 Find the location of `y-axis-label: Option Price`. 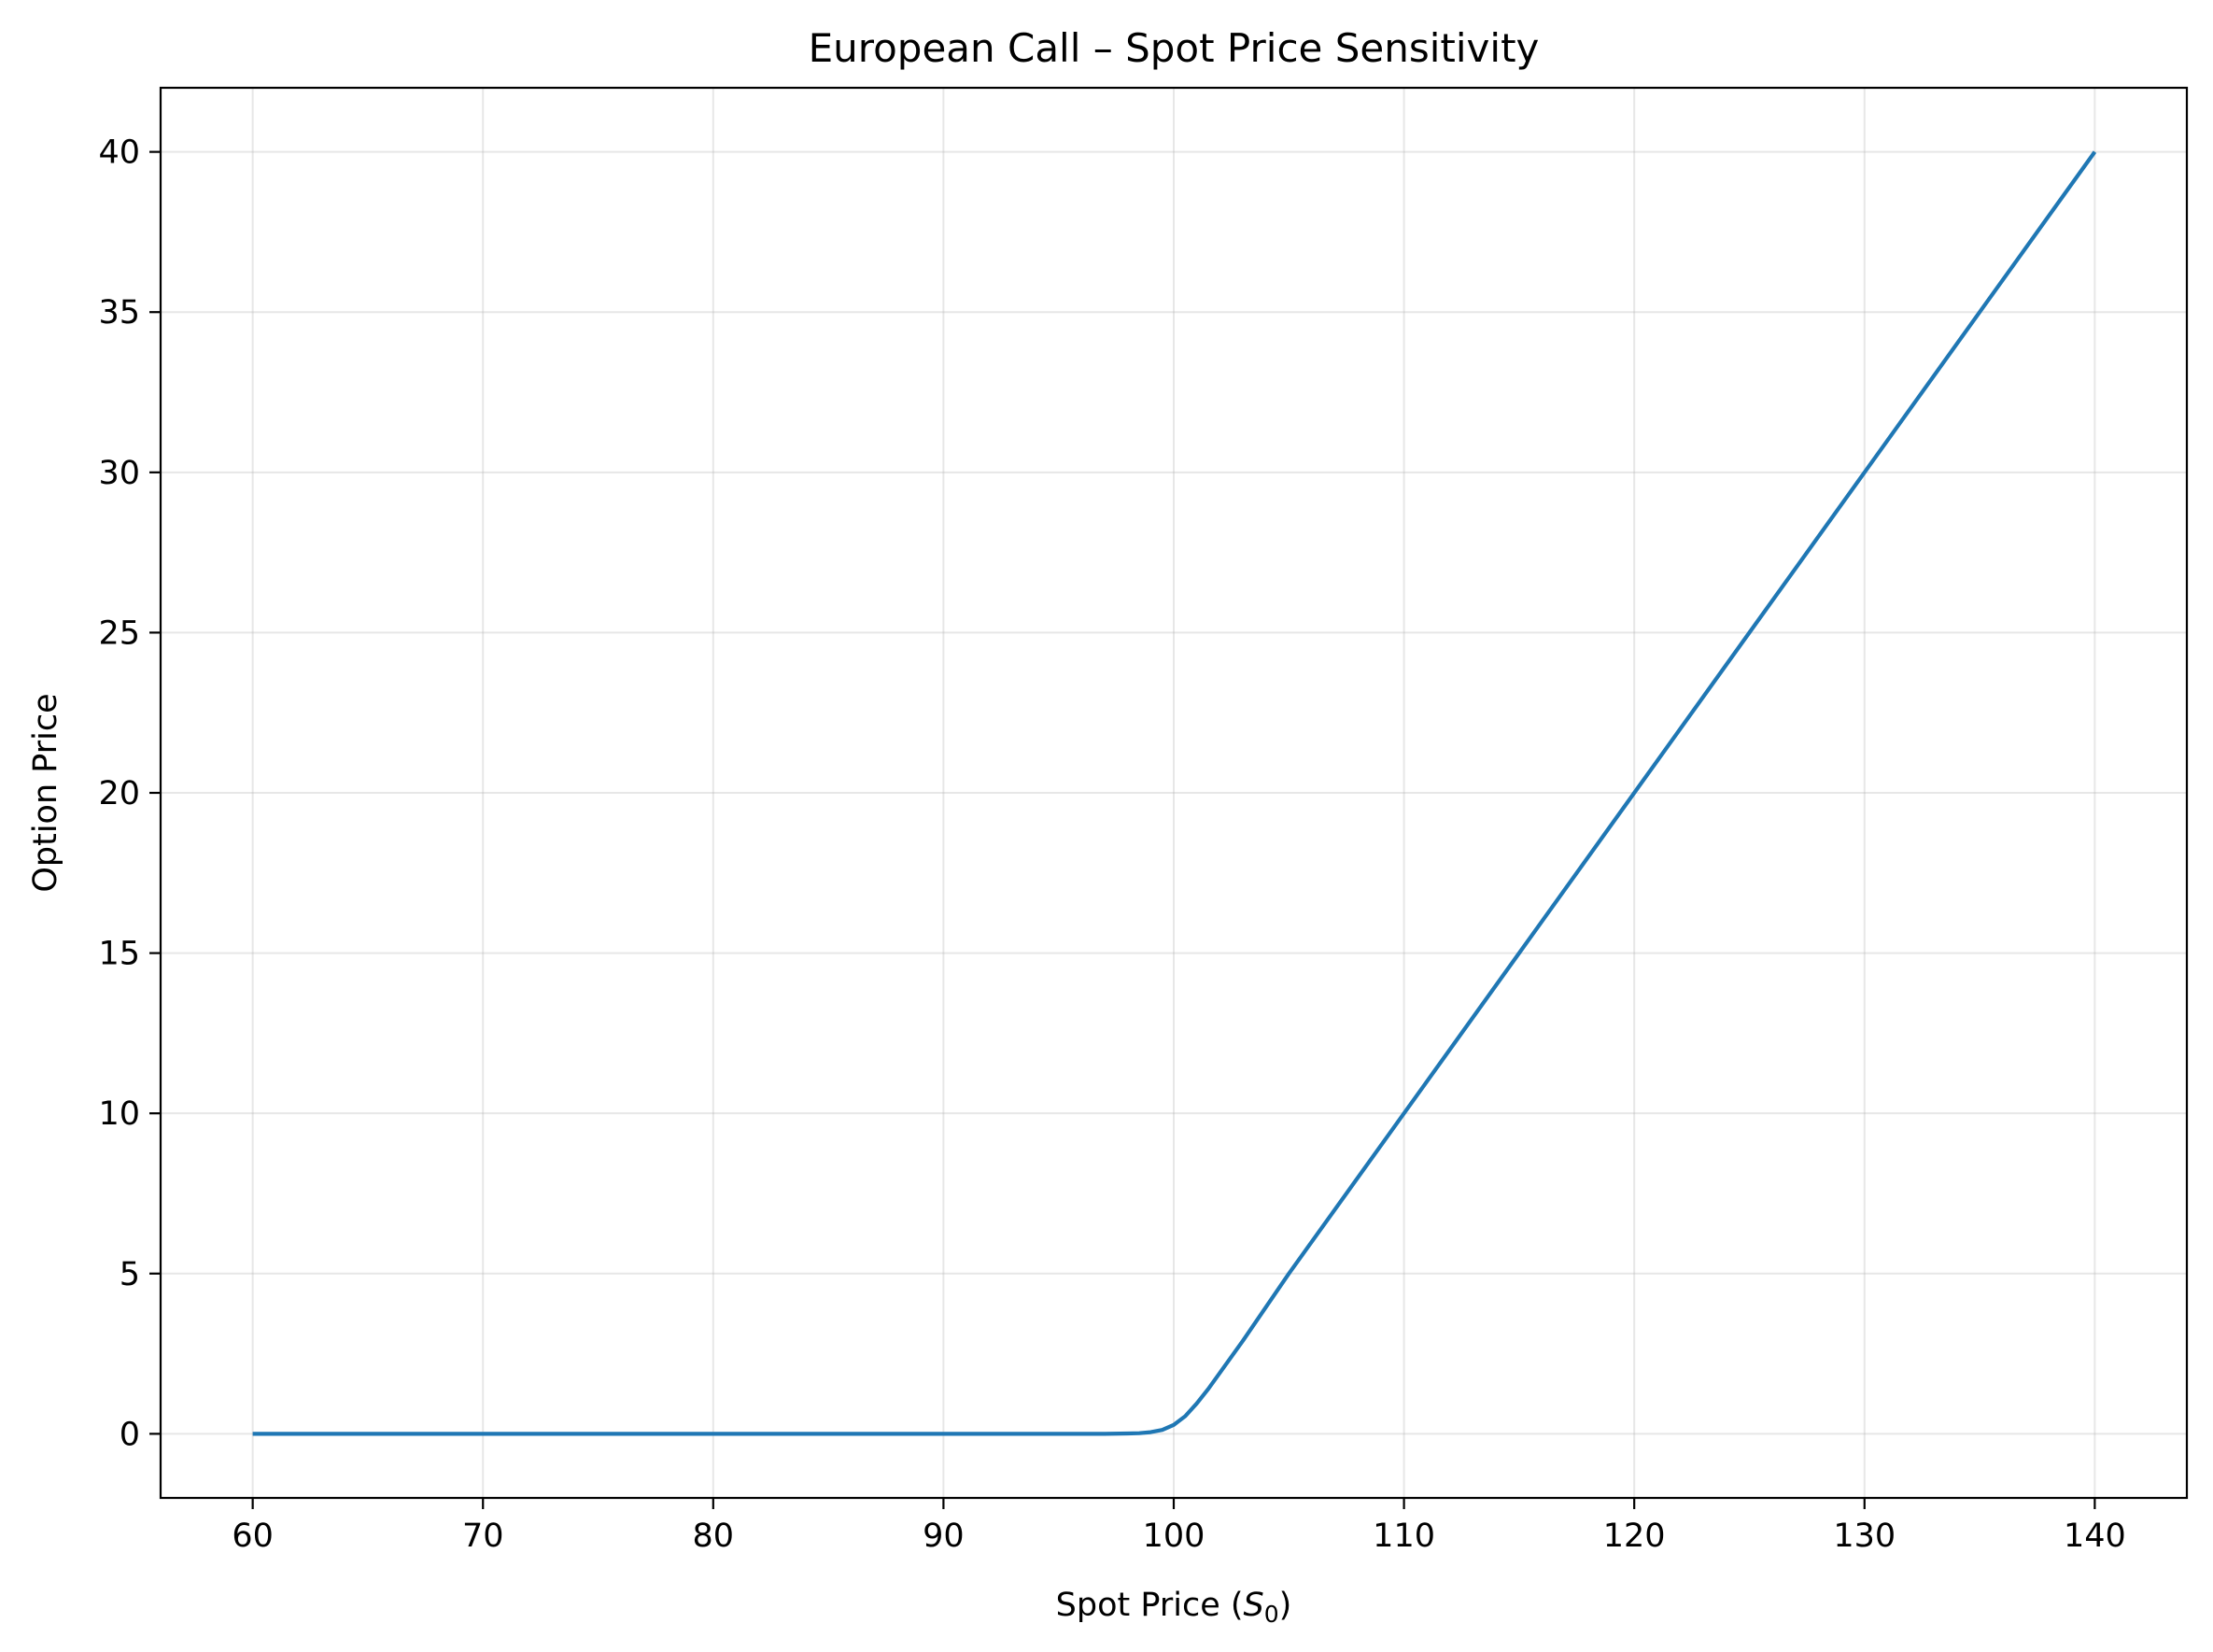

y-axis-label: Option Price is located at coordinates (46, 792).